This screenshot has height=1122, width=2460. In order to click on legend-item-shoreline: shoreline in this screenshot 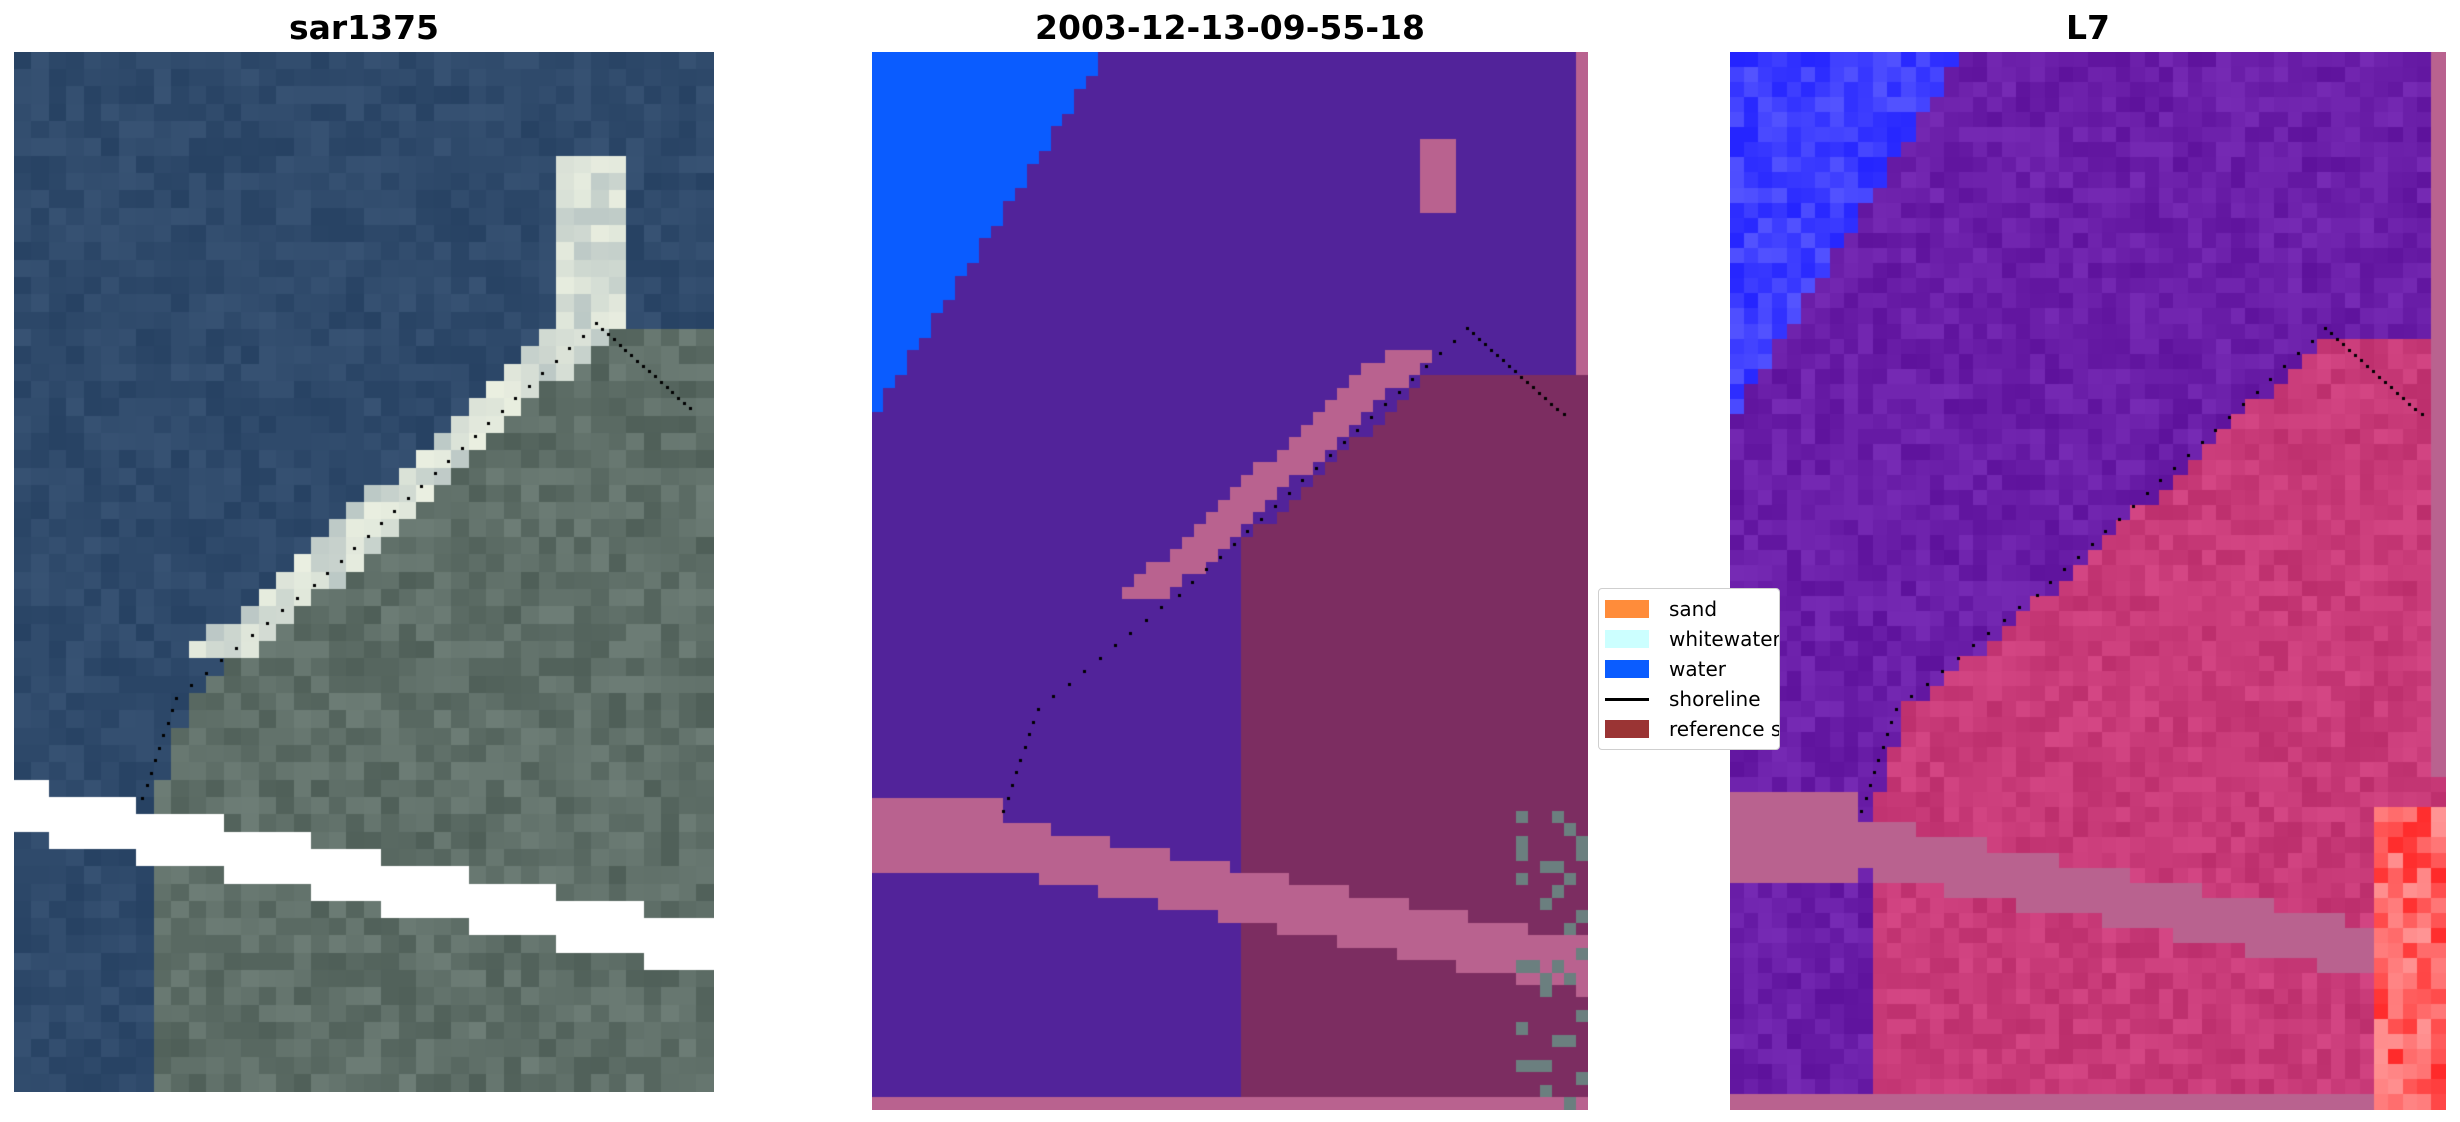, I will do `click(1690, 698)`.